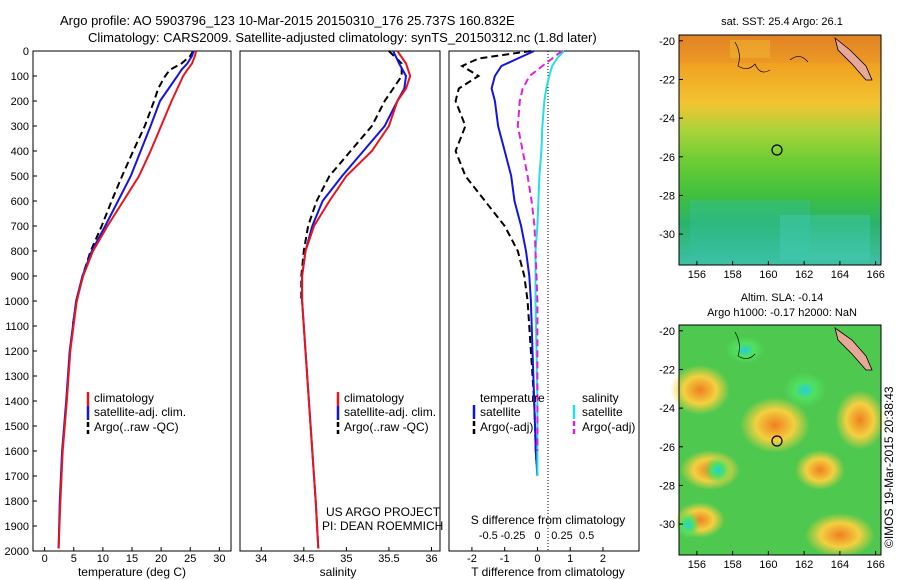  I want to click on x-tick-label: 30, so click(219, 559).